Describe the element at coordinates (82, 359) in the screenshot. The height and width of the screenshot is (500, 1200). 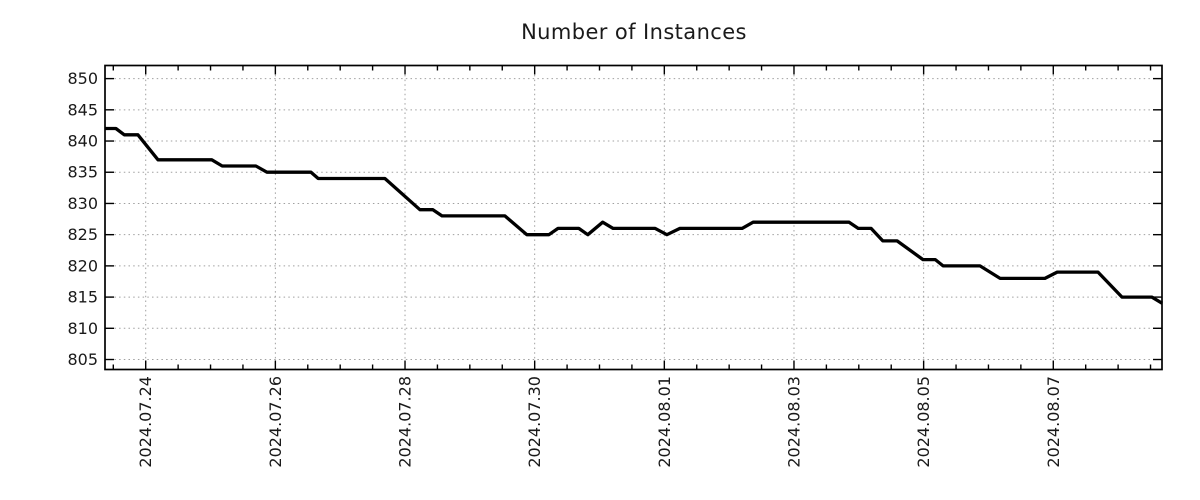
I see `y-tick-label: 805` at that location.